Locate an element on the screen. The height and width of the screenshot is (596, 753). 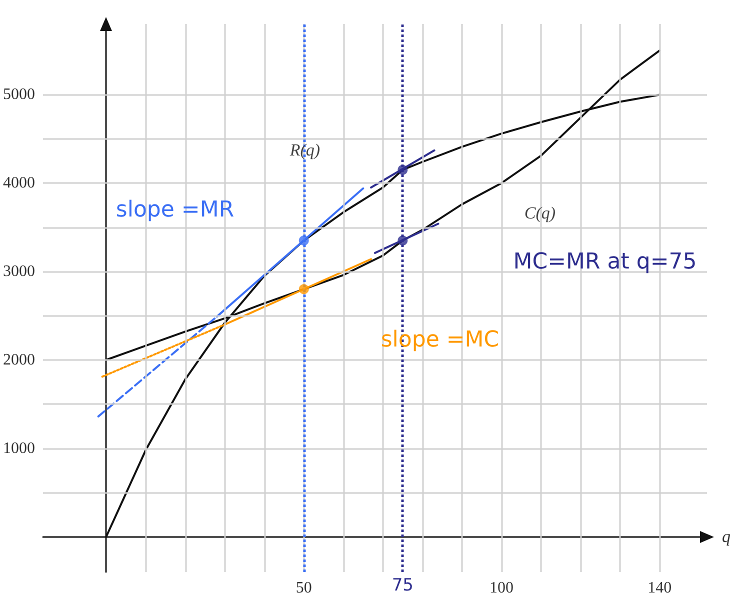
y-tick-label: 4000 is located at coordinates (19, 183).